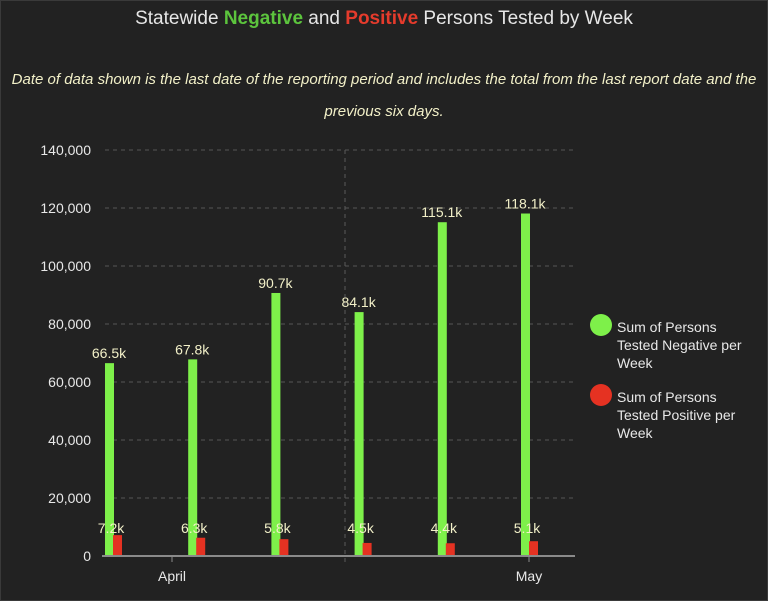  Describe the element at coordinates (192, 349) in the screenshot. I see `data-label-negative: 67.8k` at that location.